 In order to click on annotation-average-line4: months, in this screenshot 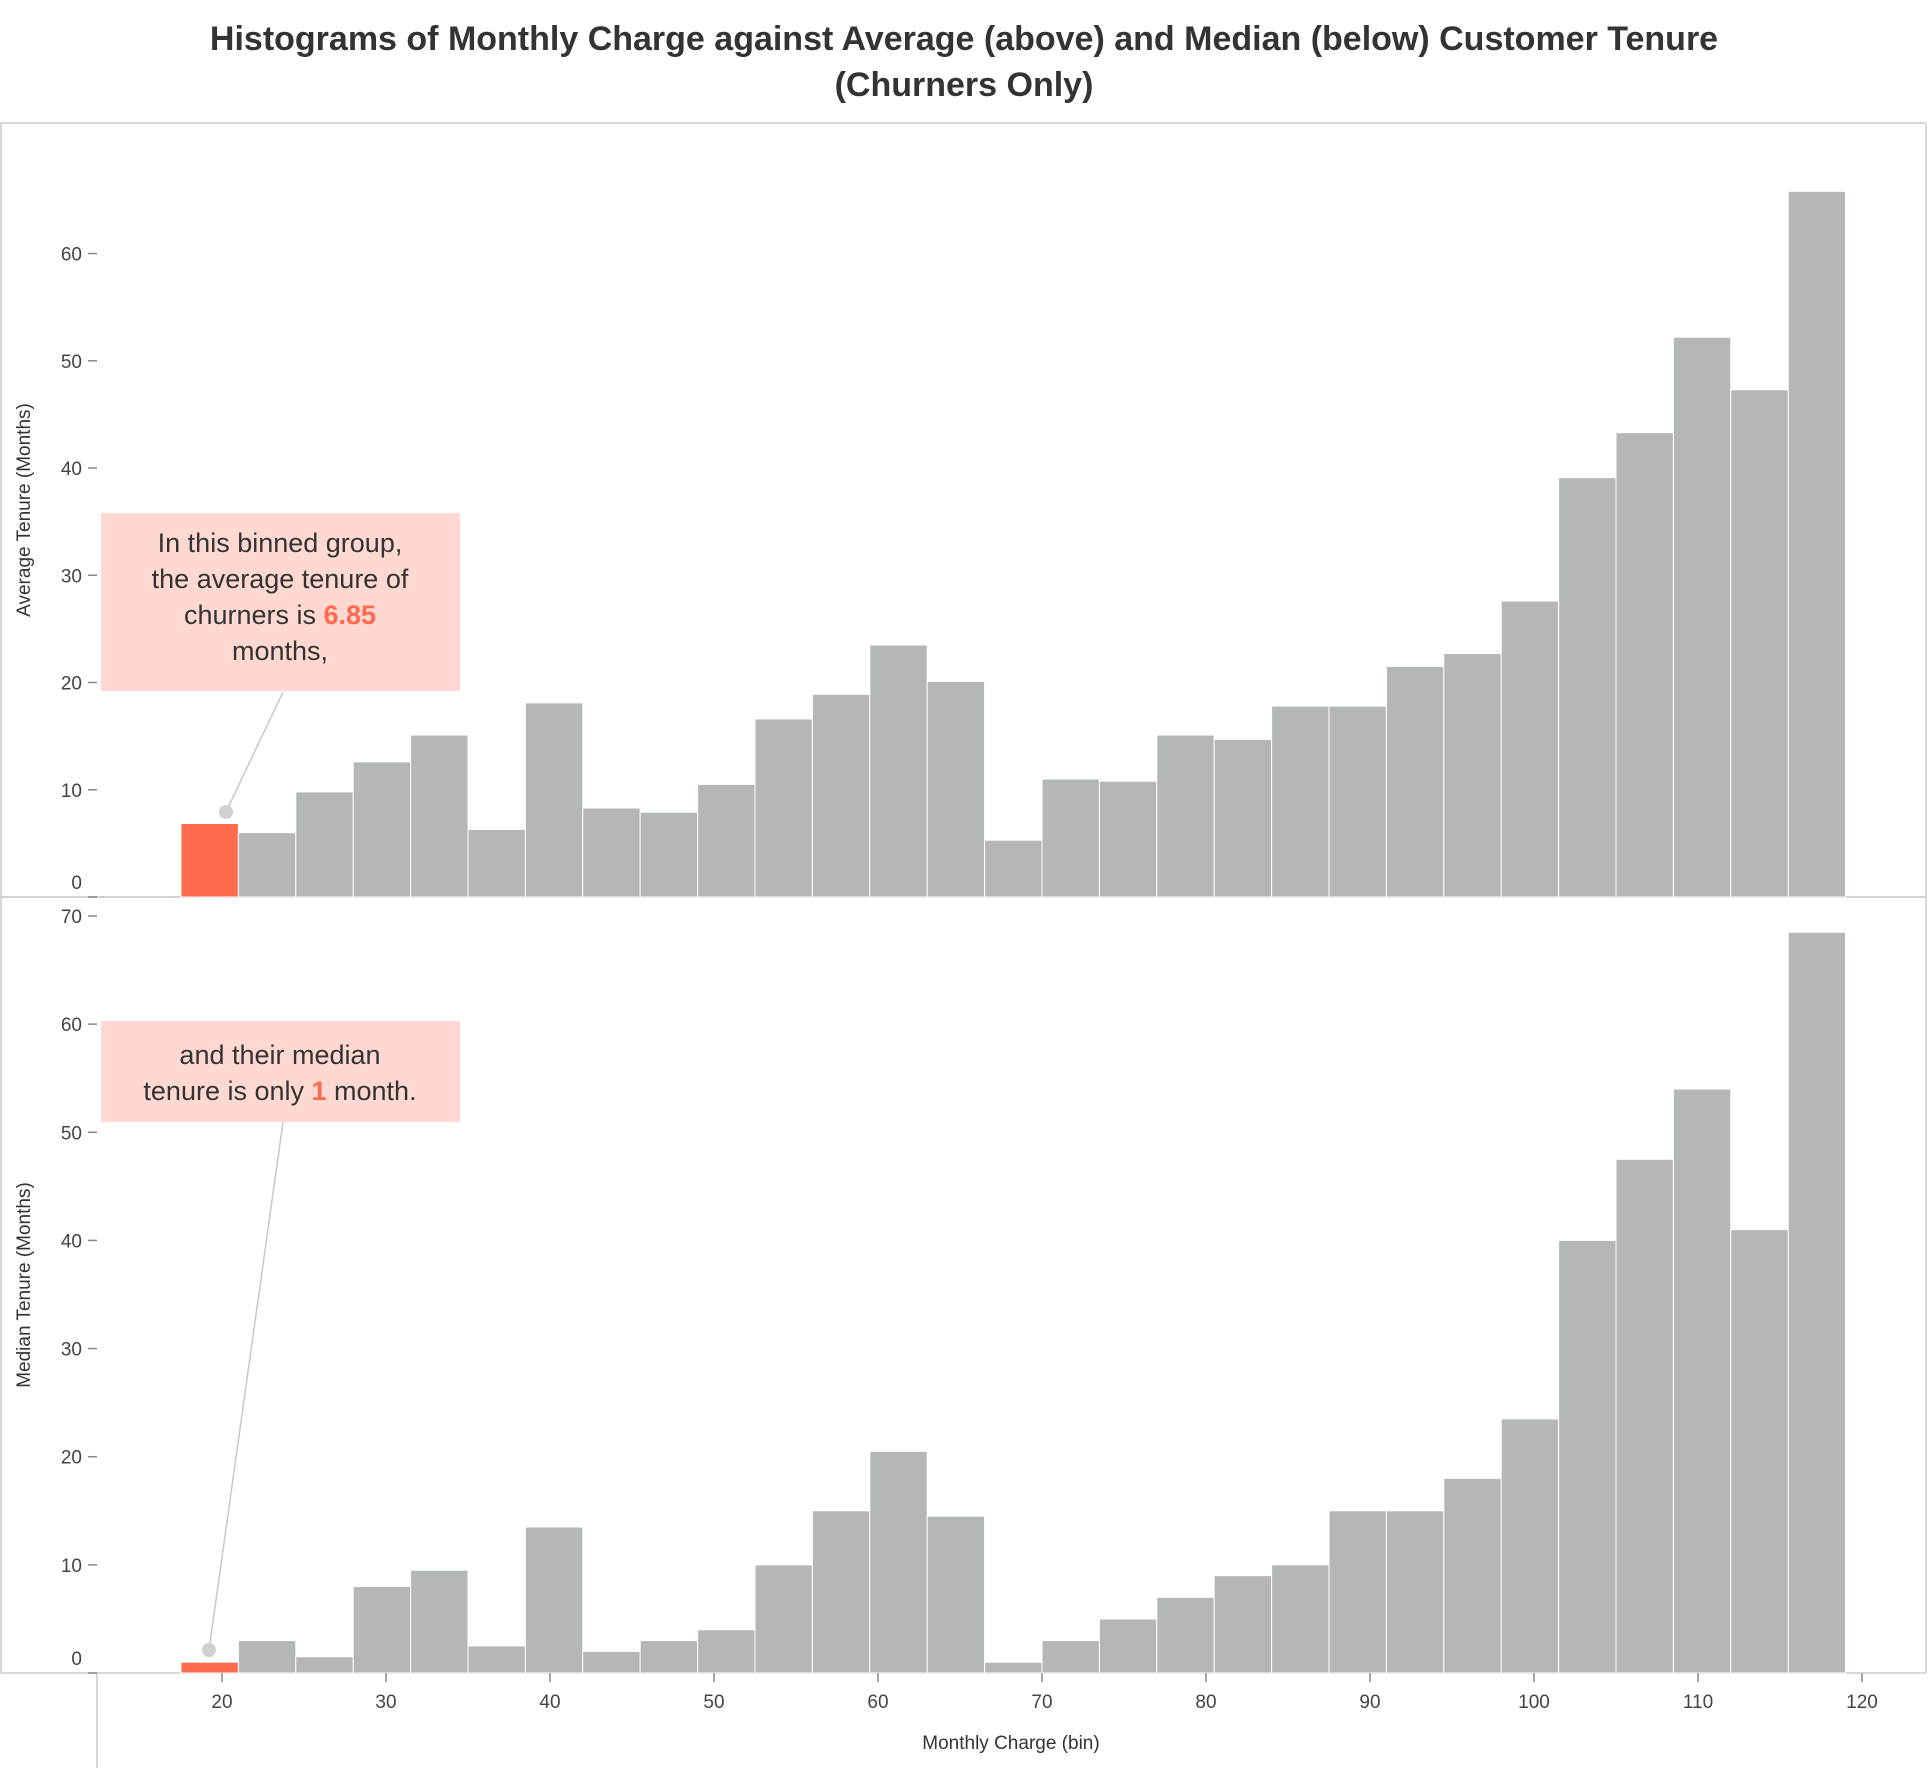, I will do `click(280, 651)`.